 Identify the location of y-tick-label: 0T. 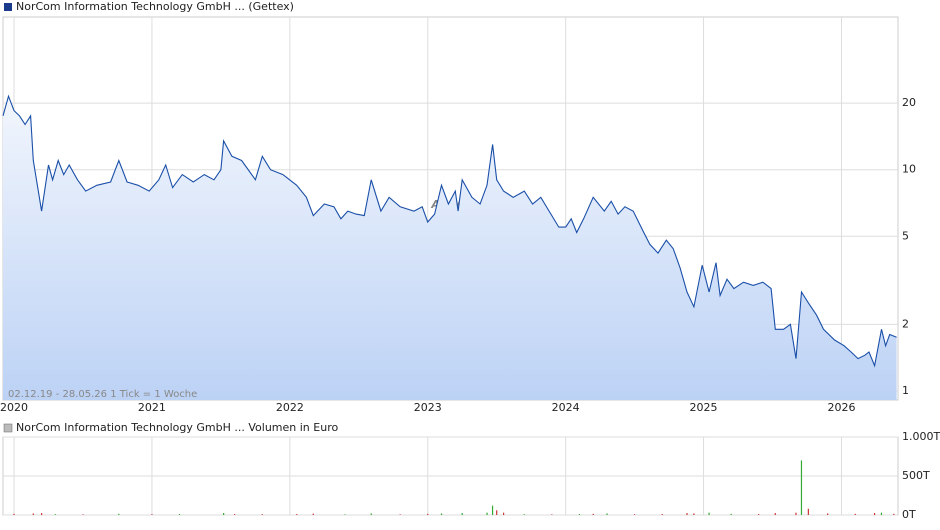
(909, 514).